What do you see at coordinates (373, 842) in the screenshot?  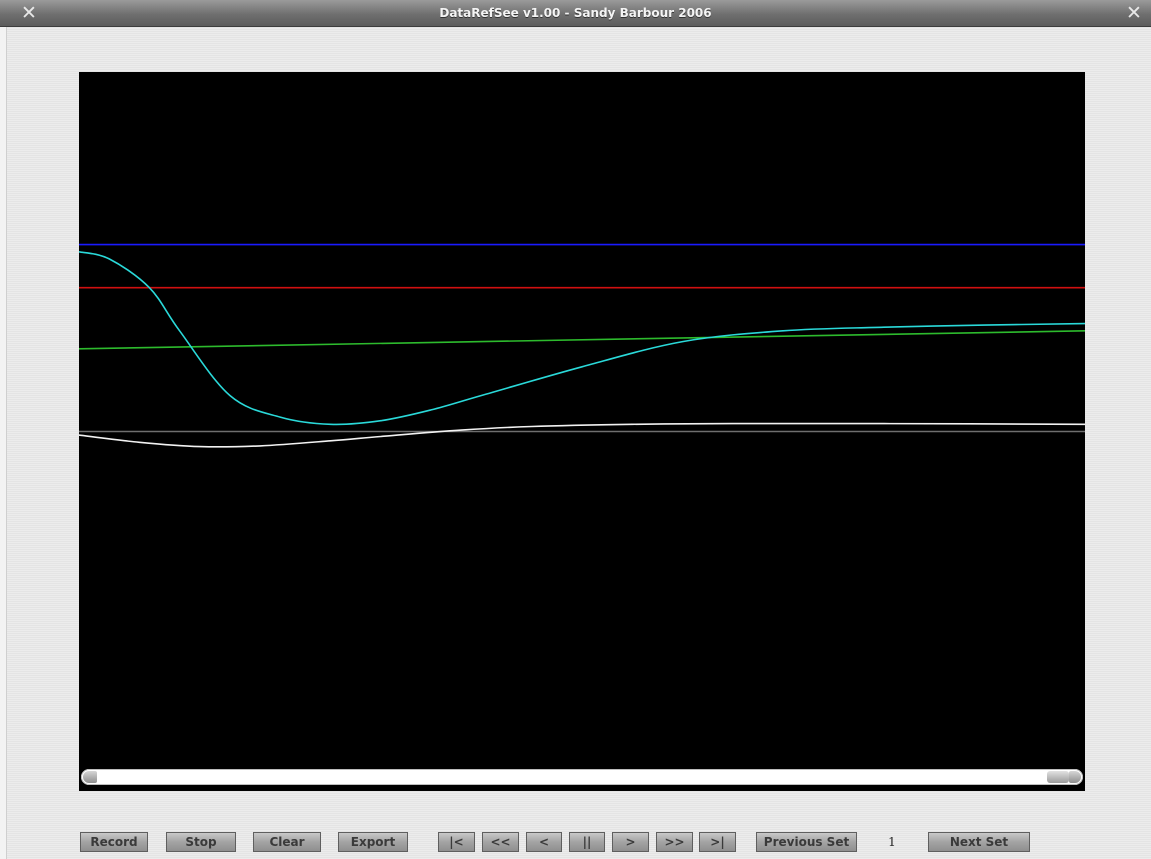 I see `export-button: Export` at bounding box center [373, 842].